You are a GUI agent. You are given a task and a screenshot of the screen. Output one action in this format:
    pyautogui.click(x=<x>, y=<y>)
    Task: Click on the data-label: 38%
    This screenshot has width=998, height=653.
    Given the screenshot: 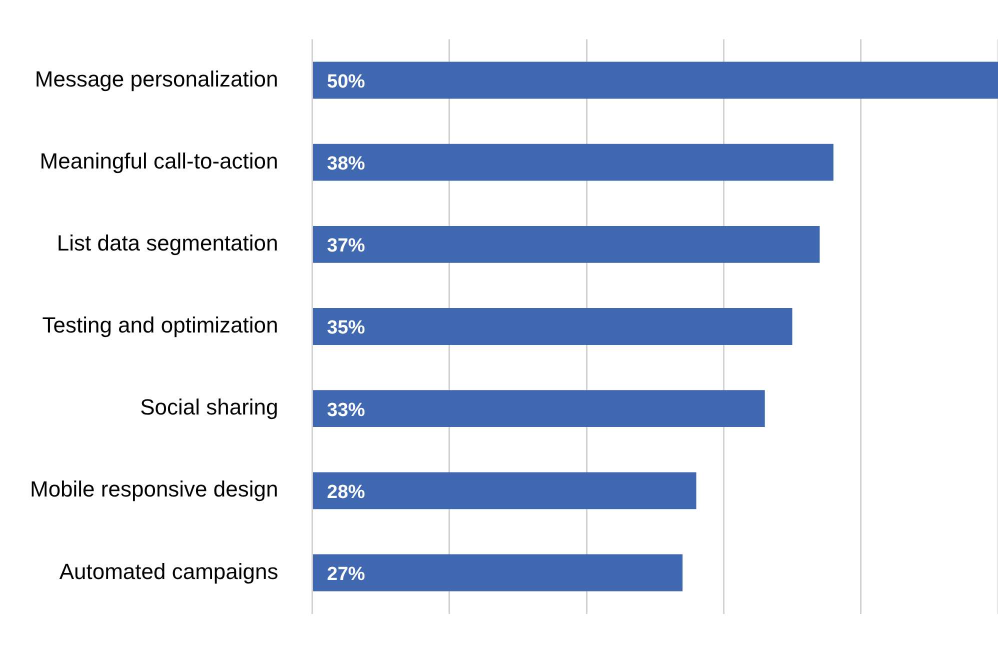 What is the action you would take?
    pyautogui.click(x=346, y=164)
    